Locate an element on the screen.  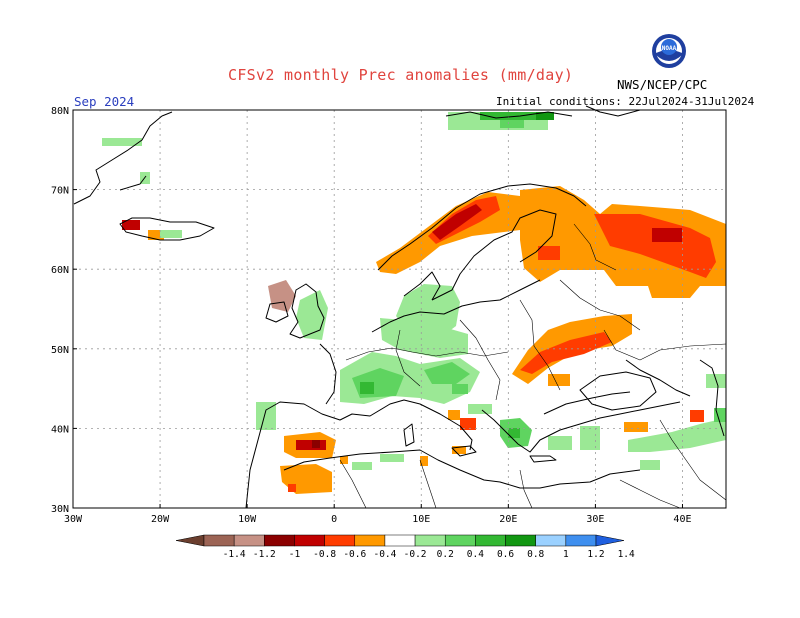
legend-label: 0.8 is located at coordinates (535, 554).